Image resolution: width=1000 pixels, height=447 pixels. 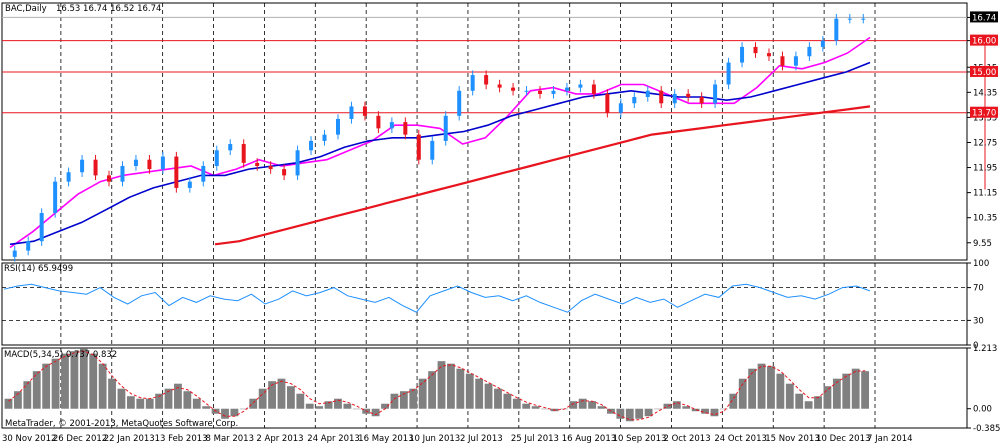 What do you see at coordinates (108, 9) in the screenshot?
I see `ohlc-readout: 16.53 16.74 16.52 16.74` at bounding box center [108, 9].